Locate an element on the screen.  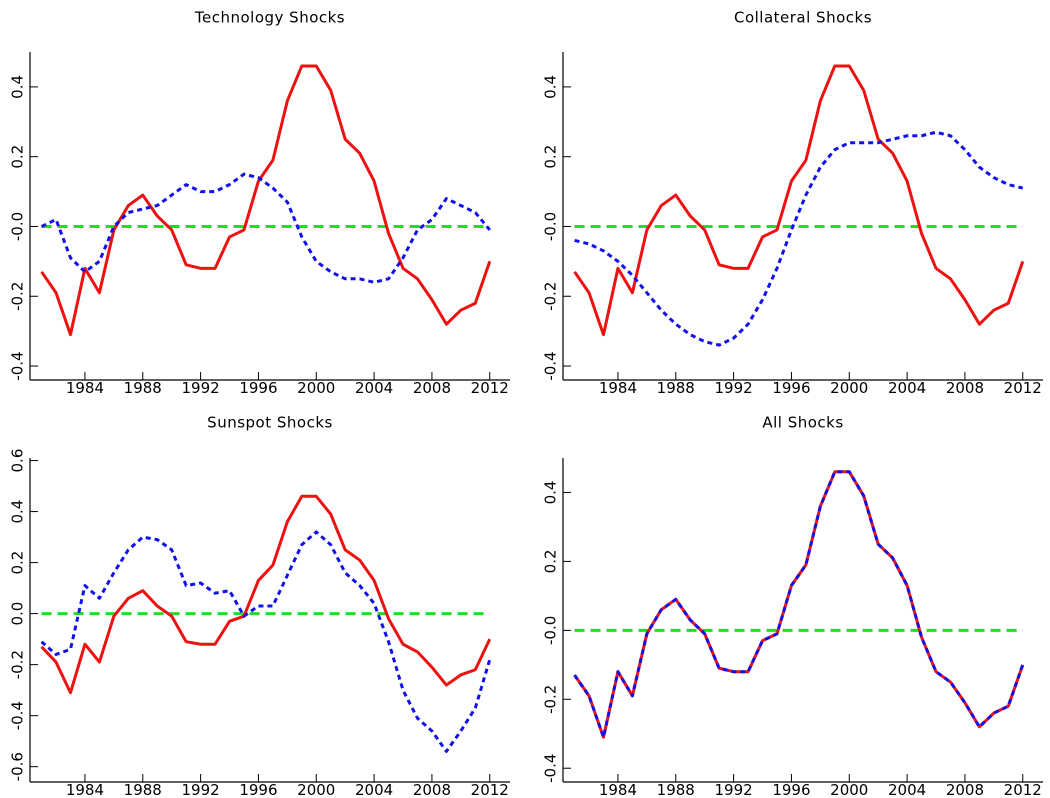
chart-title: Sunspot Shocks is located at coordinates (270, 423).